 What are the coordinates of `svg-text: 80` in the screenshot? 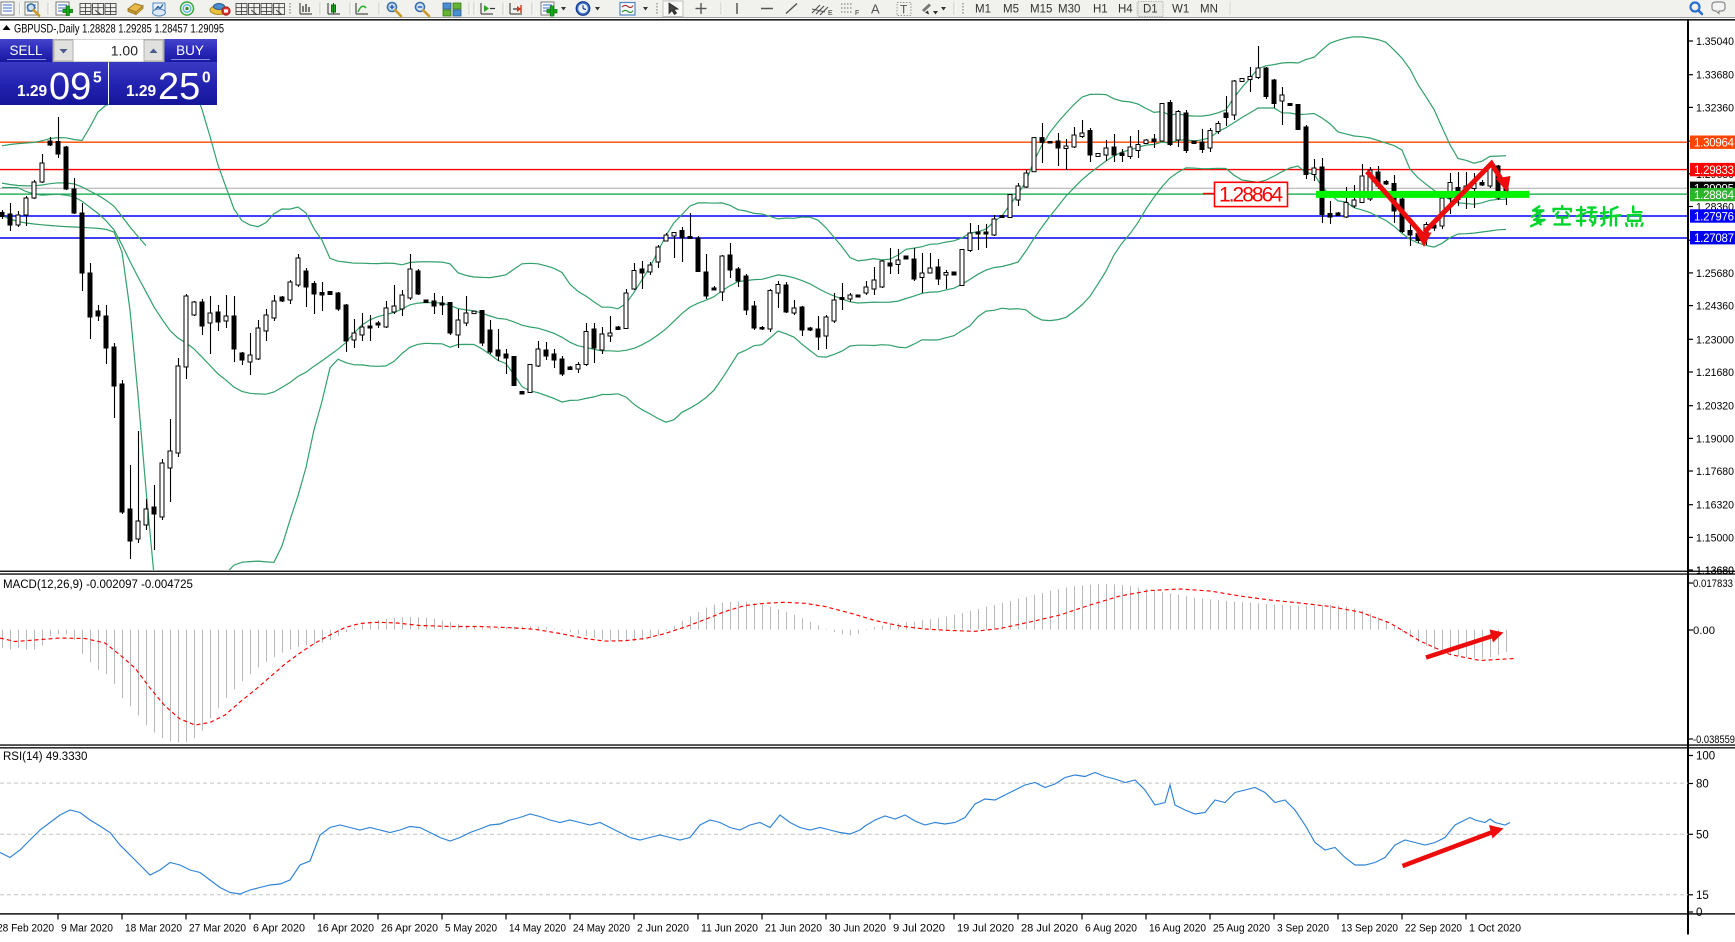 It's located at (1702, 785).